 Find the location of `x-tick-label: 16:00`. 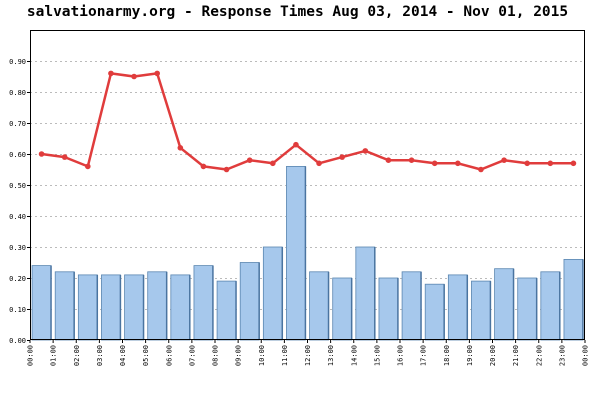

x-tick-label: 16:00 is located at coordinates (401, 355).